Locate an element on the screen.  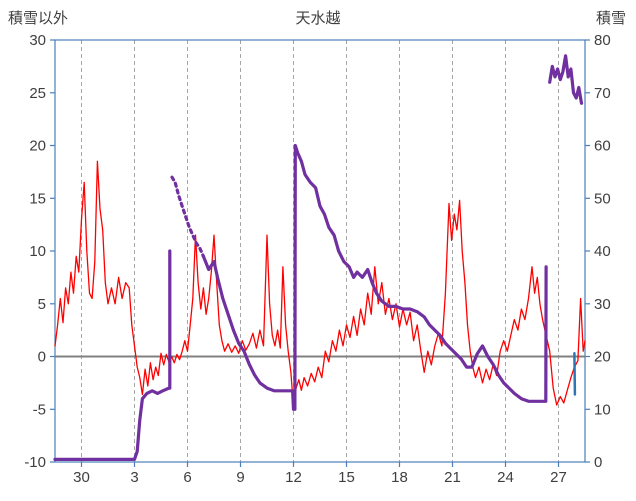
left-tick-label: 30 is located at coordinates (37, 40).